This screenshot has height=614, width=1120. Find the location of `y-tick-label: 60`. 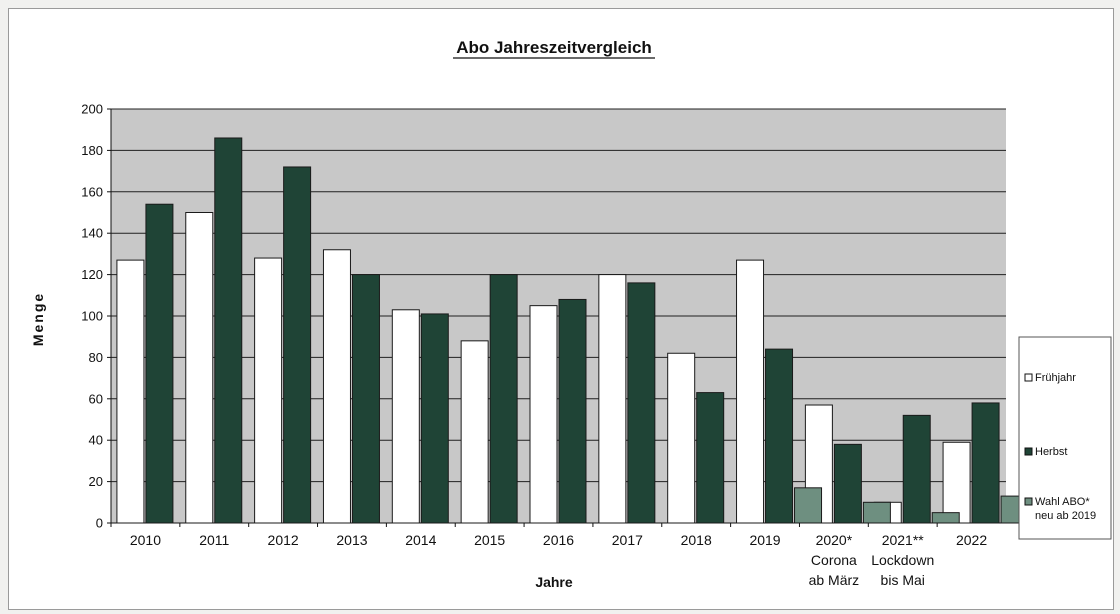

y-tick-label: 60 is located at coordinates (96, 398).